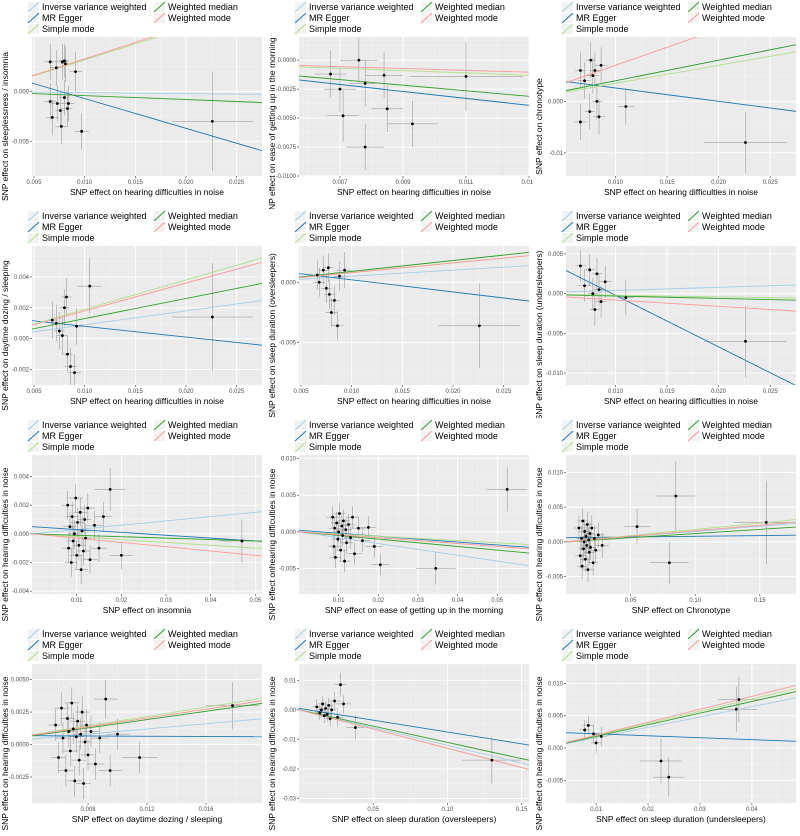 The image size is (800, 836). Describe the element at coordinates (771, 183) in the screenshot. I see `x-tick-label: 0.025` at that location.